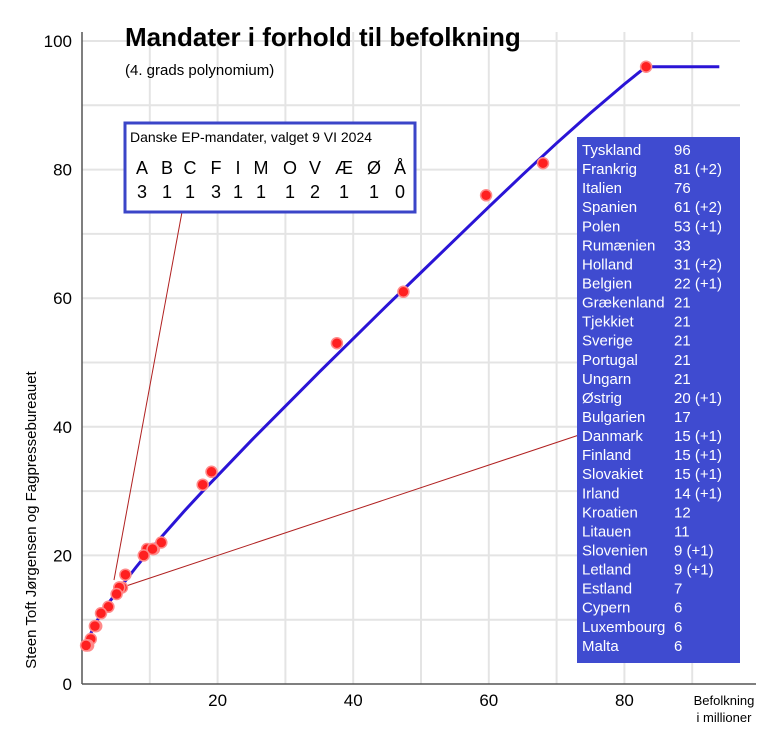 The image size is (784, 737). Describe the element at coordinates (652, 264) in the screenshot. I see `legend-row: Holland 31 (+2)` at that location.